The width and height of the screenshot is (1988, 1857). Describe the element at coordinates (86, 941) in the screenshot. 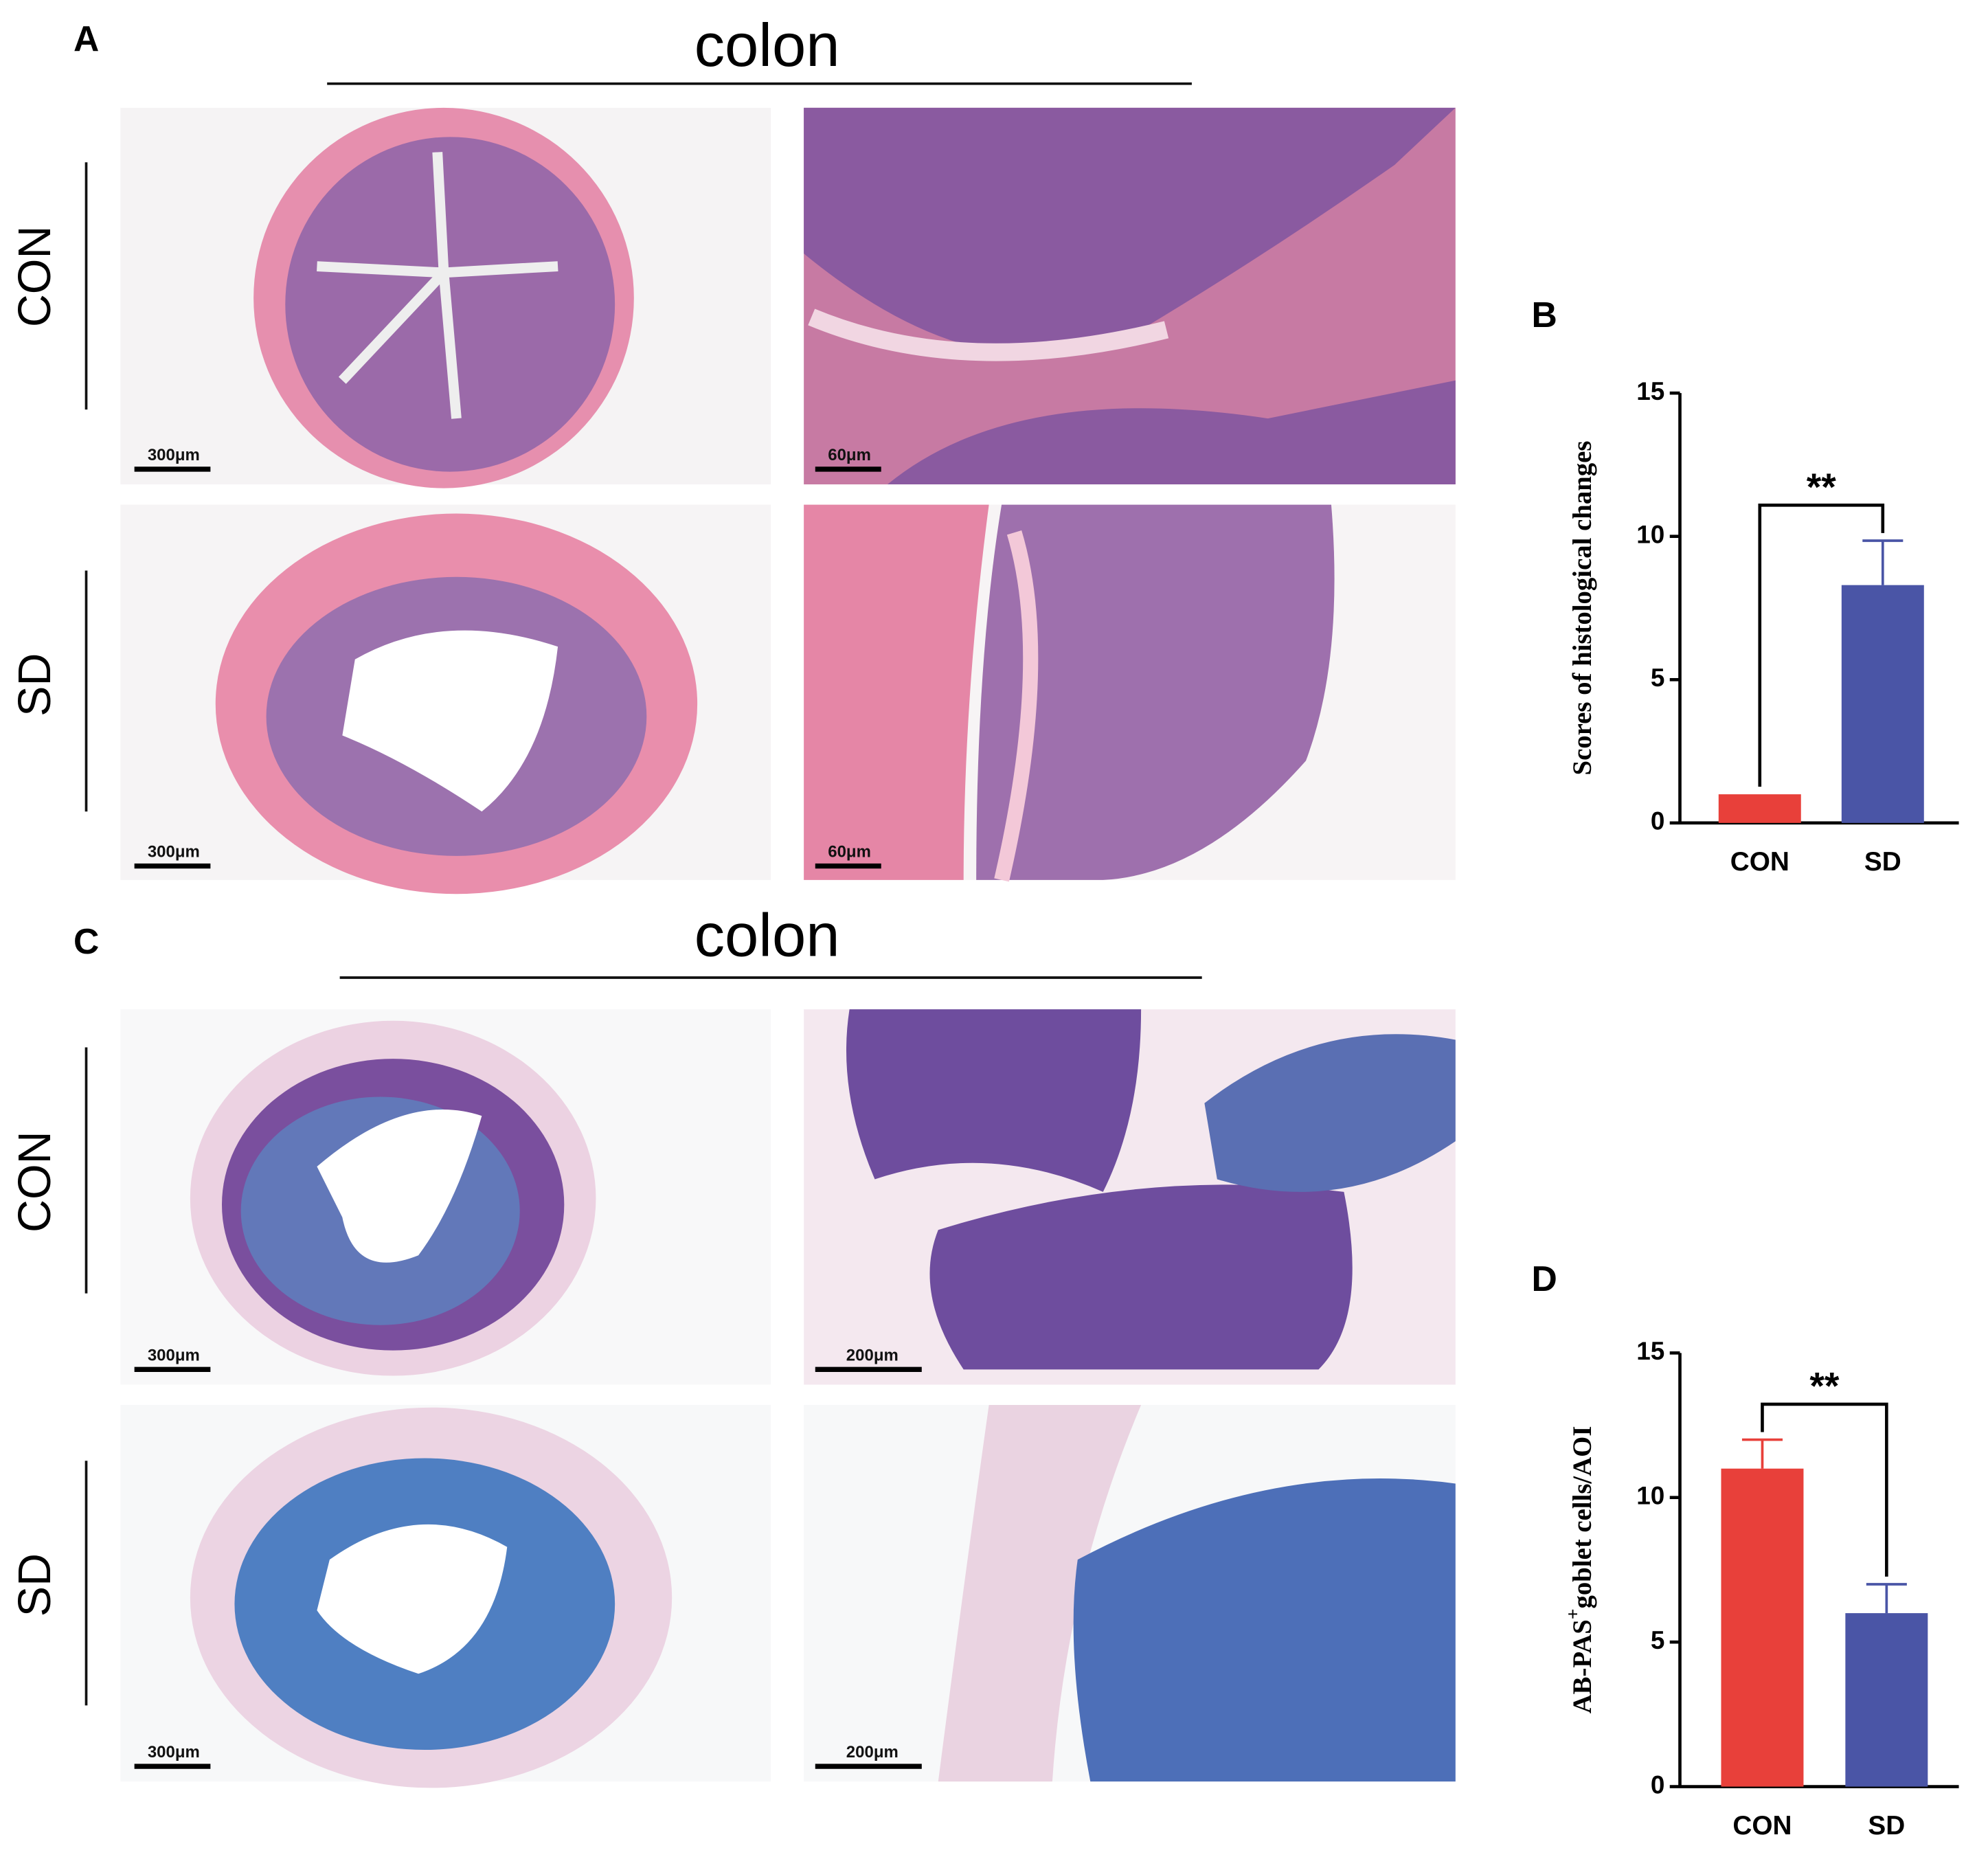

I see `panel-letter: C` at that location.